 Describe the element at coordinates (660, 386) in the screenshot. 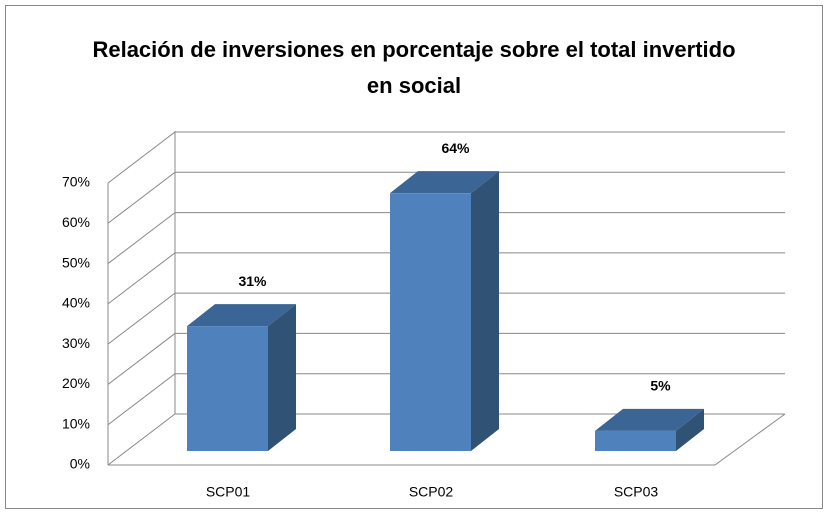

I see `data-label: 5%` at that location.